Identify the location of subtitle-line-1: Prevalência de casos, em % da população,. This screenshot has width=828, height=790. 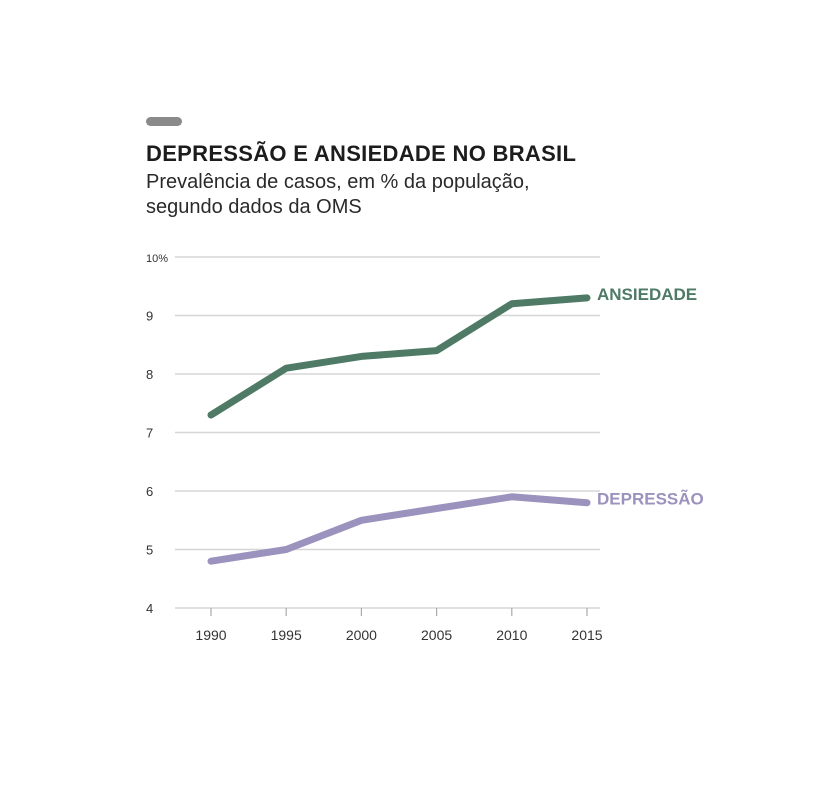
(338, 182).